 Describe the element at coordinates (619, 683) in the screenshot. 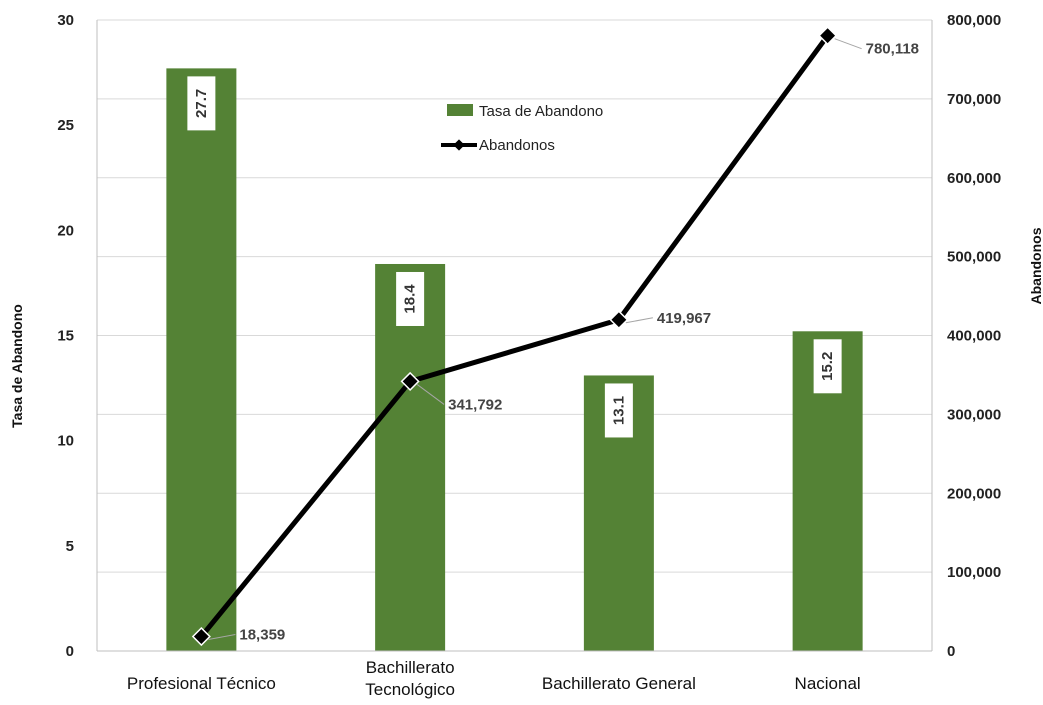

I see `x-category-label: Bachillerato General` at that location.